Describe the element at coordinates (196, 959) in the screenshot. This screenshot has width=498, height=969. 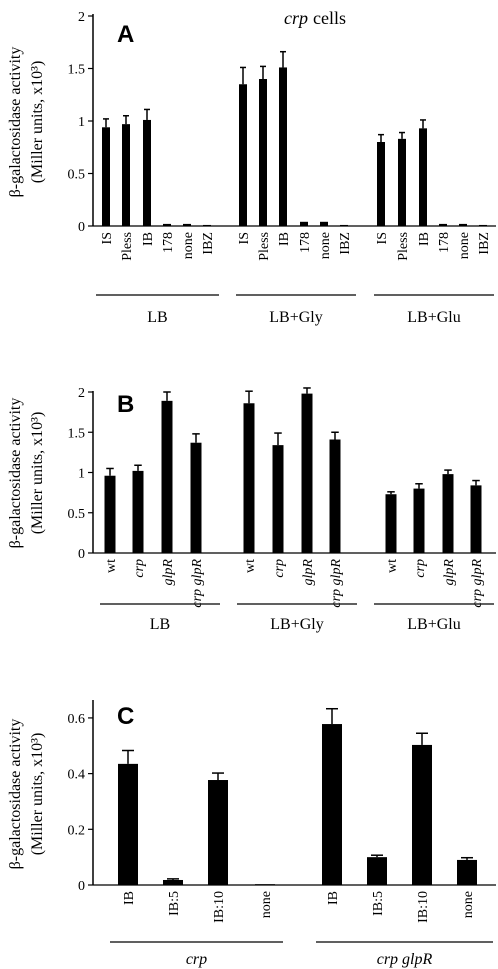
I see `group-label: crp` at that location.